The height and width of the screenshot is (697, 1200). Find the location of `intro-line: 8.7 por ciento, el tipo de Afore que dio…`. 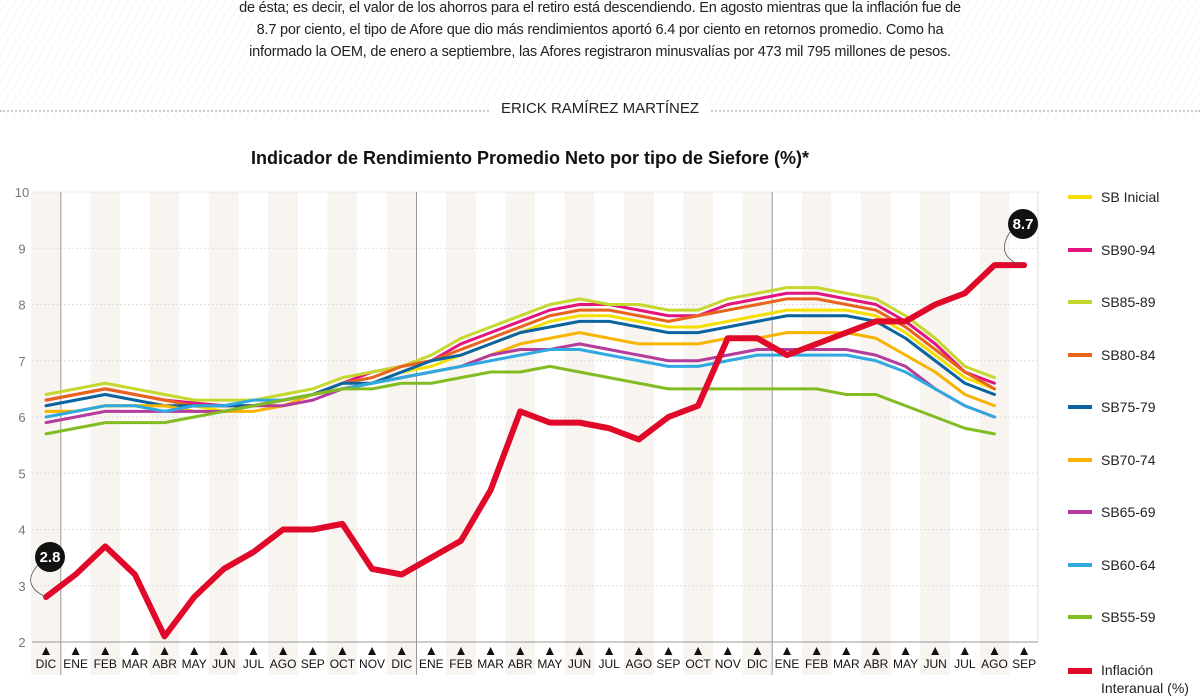

intro-line: 8.7 por ciento, el tipo de Afore que dio… is located at coordinates (600, 30).